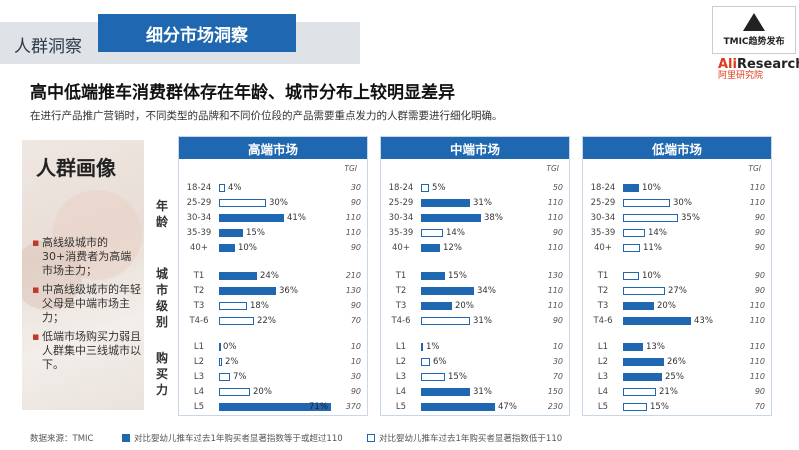 The height and width of the screenshot is (450, 799). What do you see at coordinates (76, 168) in the screenshot?
I see `persona-title: 人群画像` at bounding box center [76, 168].